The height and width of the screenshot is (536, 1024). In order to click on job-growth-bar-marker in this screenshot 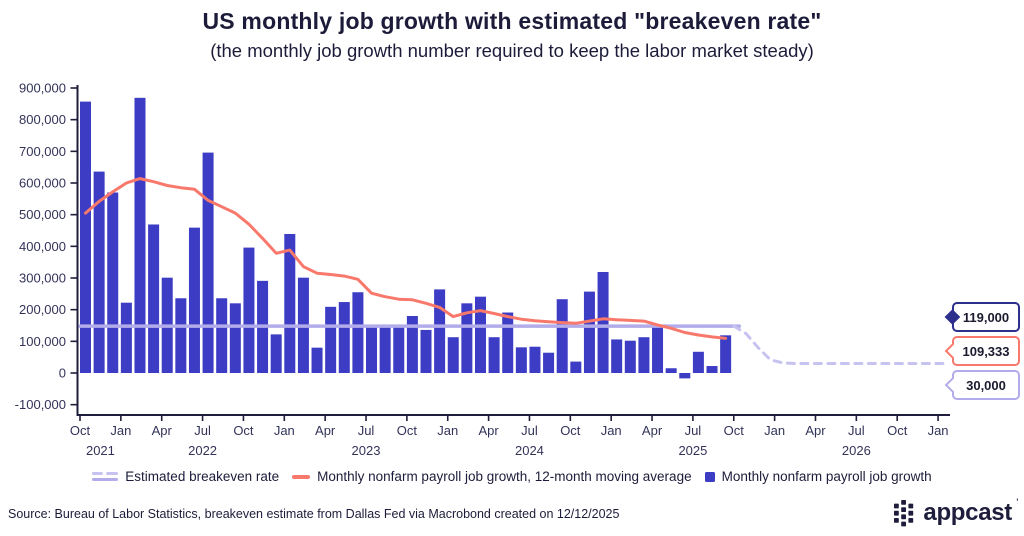, I will do `click(709, 476)`.